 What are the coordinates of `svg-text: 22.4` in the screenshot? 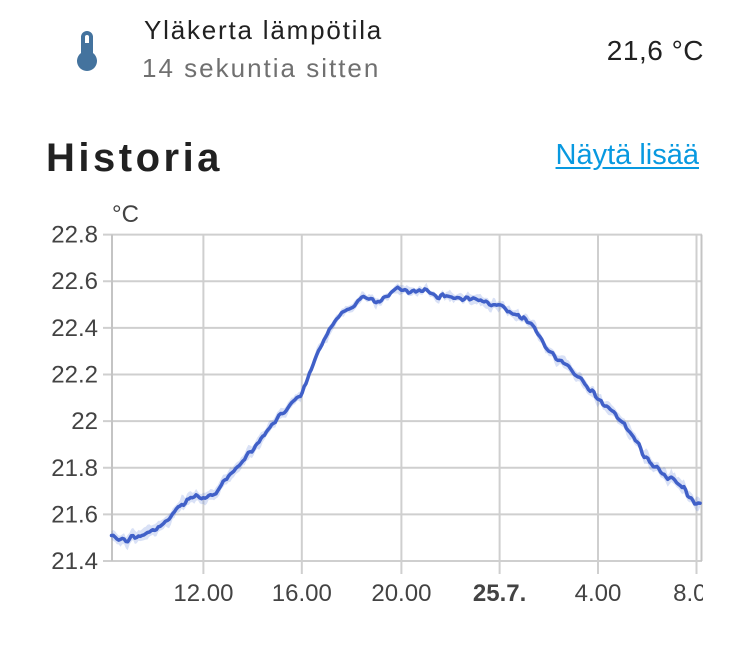 It's located at (74, 328).